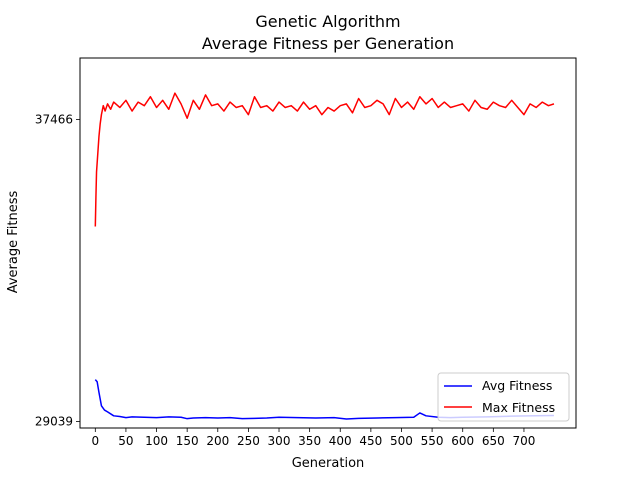 The image size is (640, 480). I want to click on x-tick-label: 600, so click(462, 441).